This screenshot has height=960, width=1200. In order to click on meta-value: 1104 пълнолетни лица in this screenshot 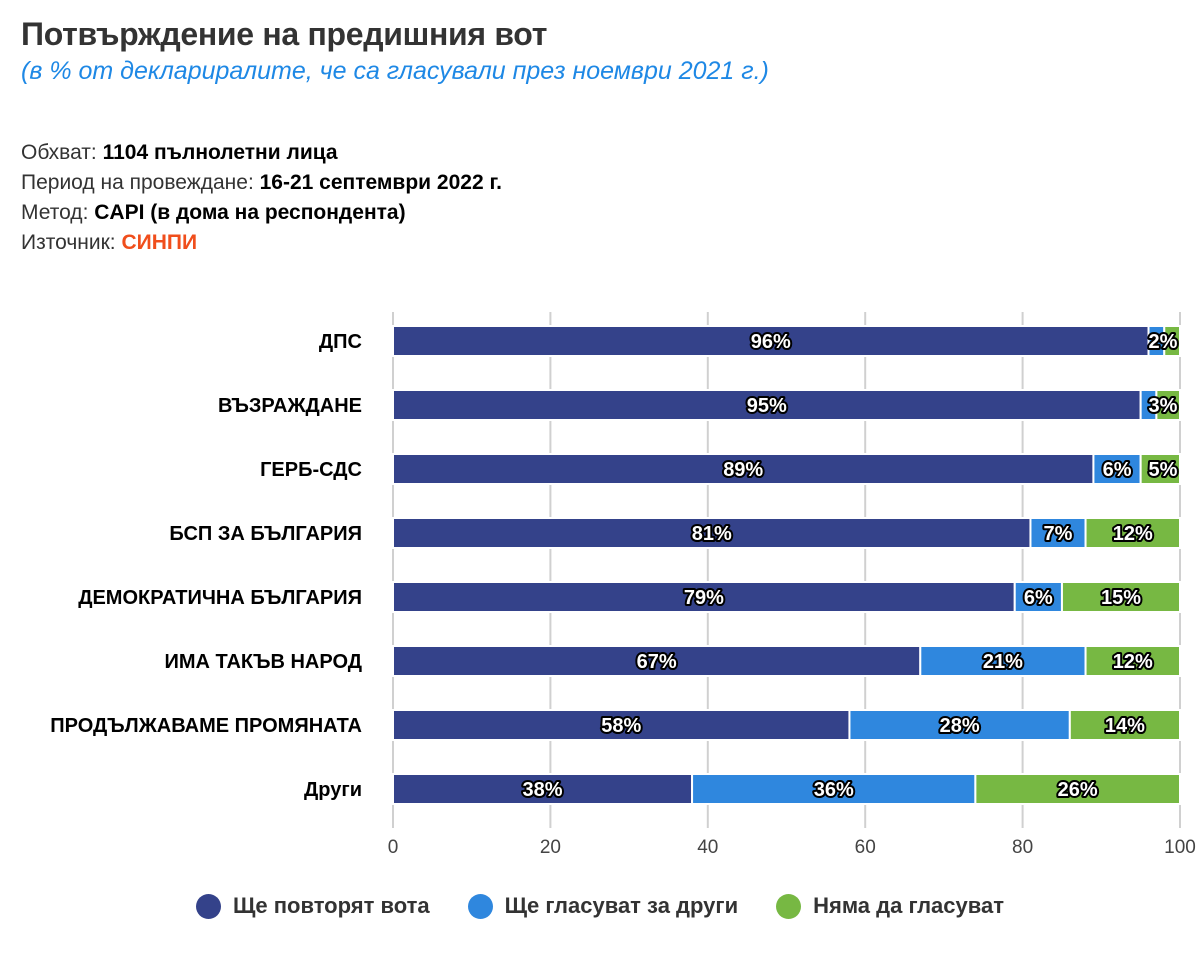, I will do `click(220, 152)`.